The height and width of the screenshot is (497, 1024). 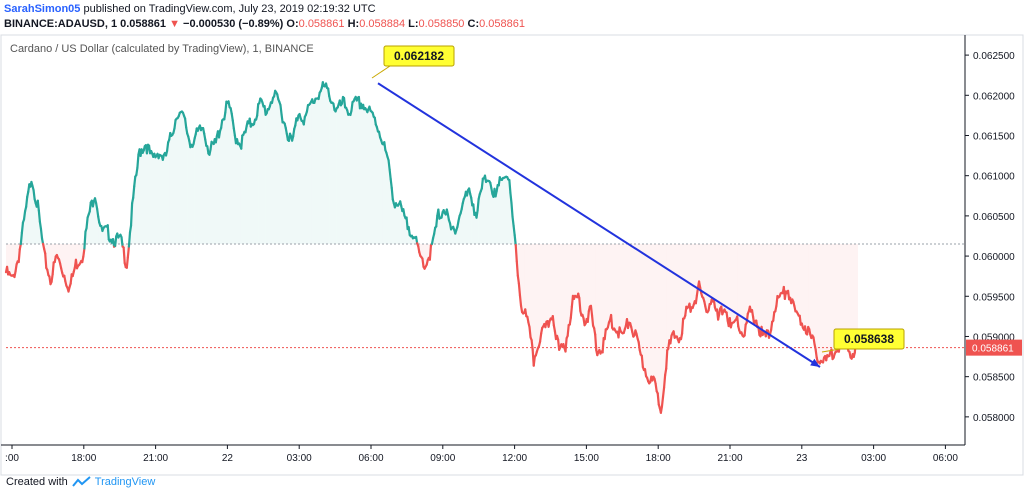 What do you see at coordinates (42, 9) in the screenshot?
I see `author-link: SarahSimon05` at bounding box center [42, 9].